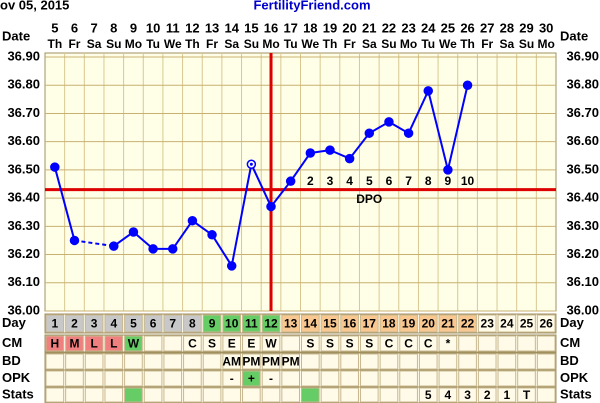  I want to click on date: 24, so click(428, 27).